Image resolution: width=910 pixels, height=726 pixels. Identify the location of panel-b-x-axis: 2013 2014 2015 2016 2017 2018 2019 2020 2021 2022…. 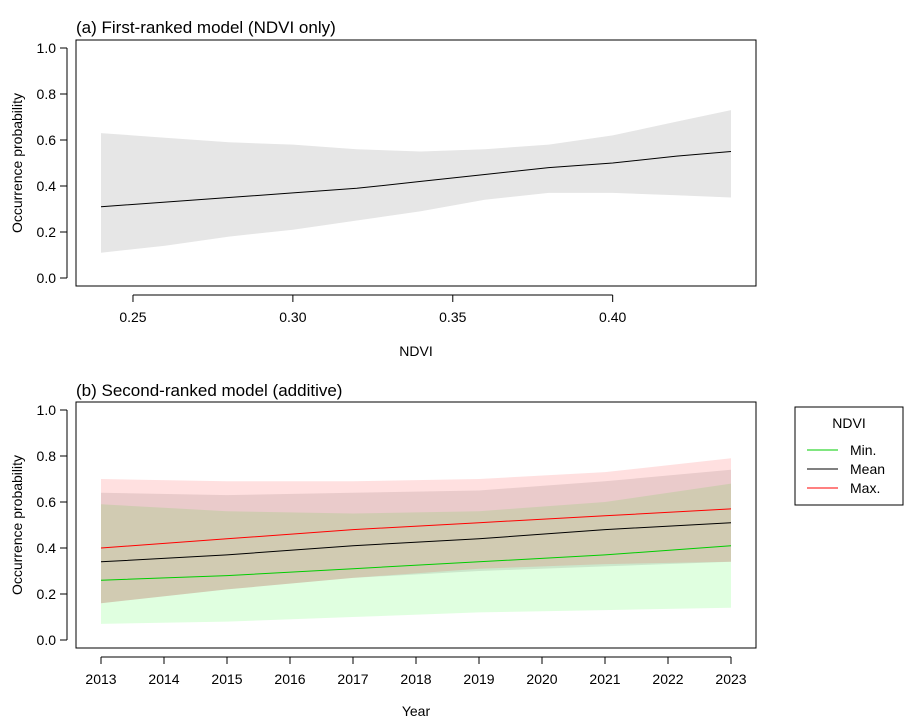
(416, 671).